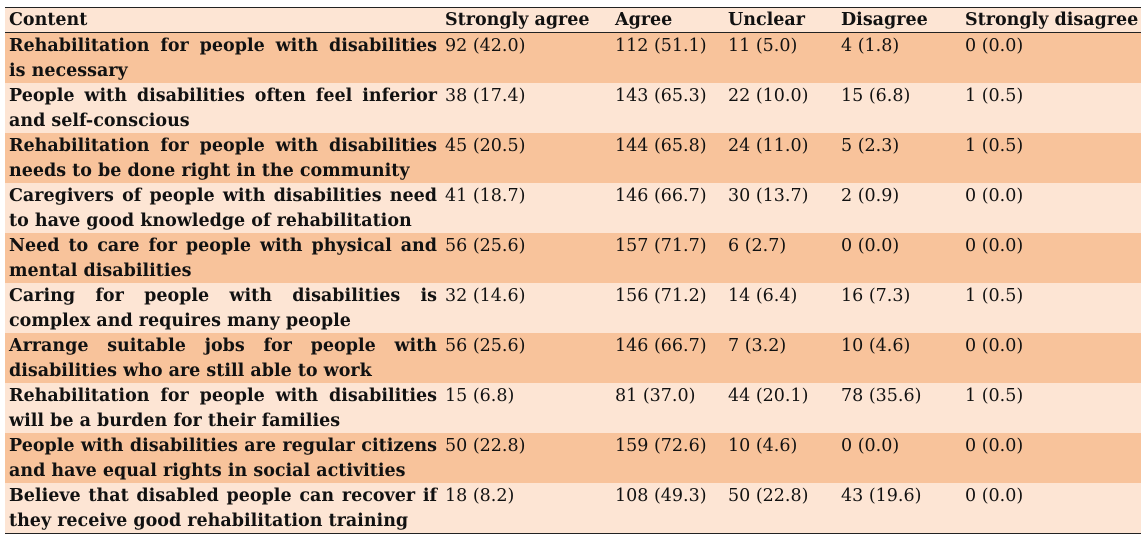 This screenshot has width=1146, height=539. Describe the element at coordinates (757, 346) in the screenshot. I see `unclear-cell: 7 (3.2)` at that location.